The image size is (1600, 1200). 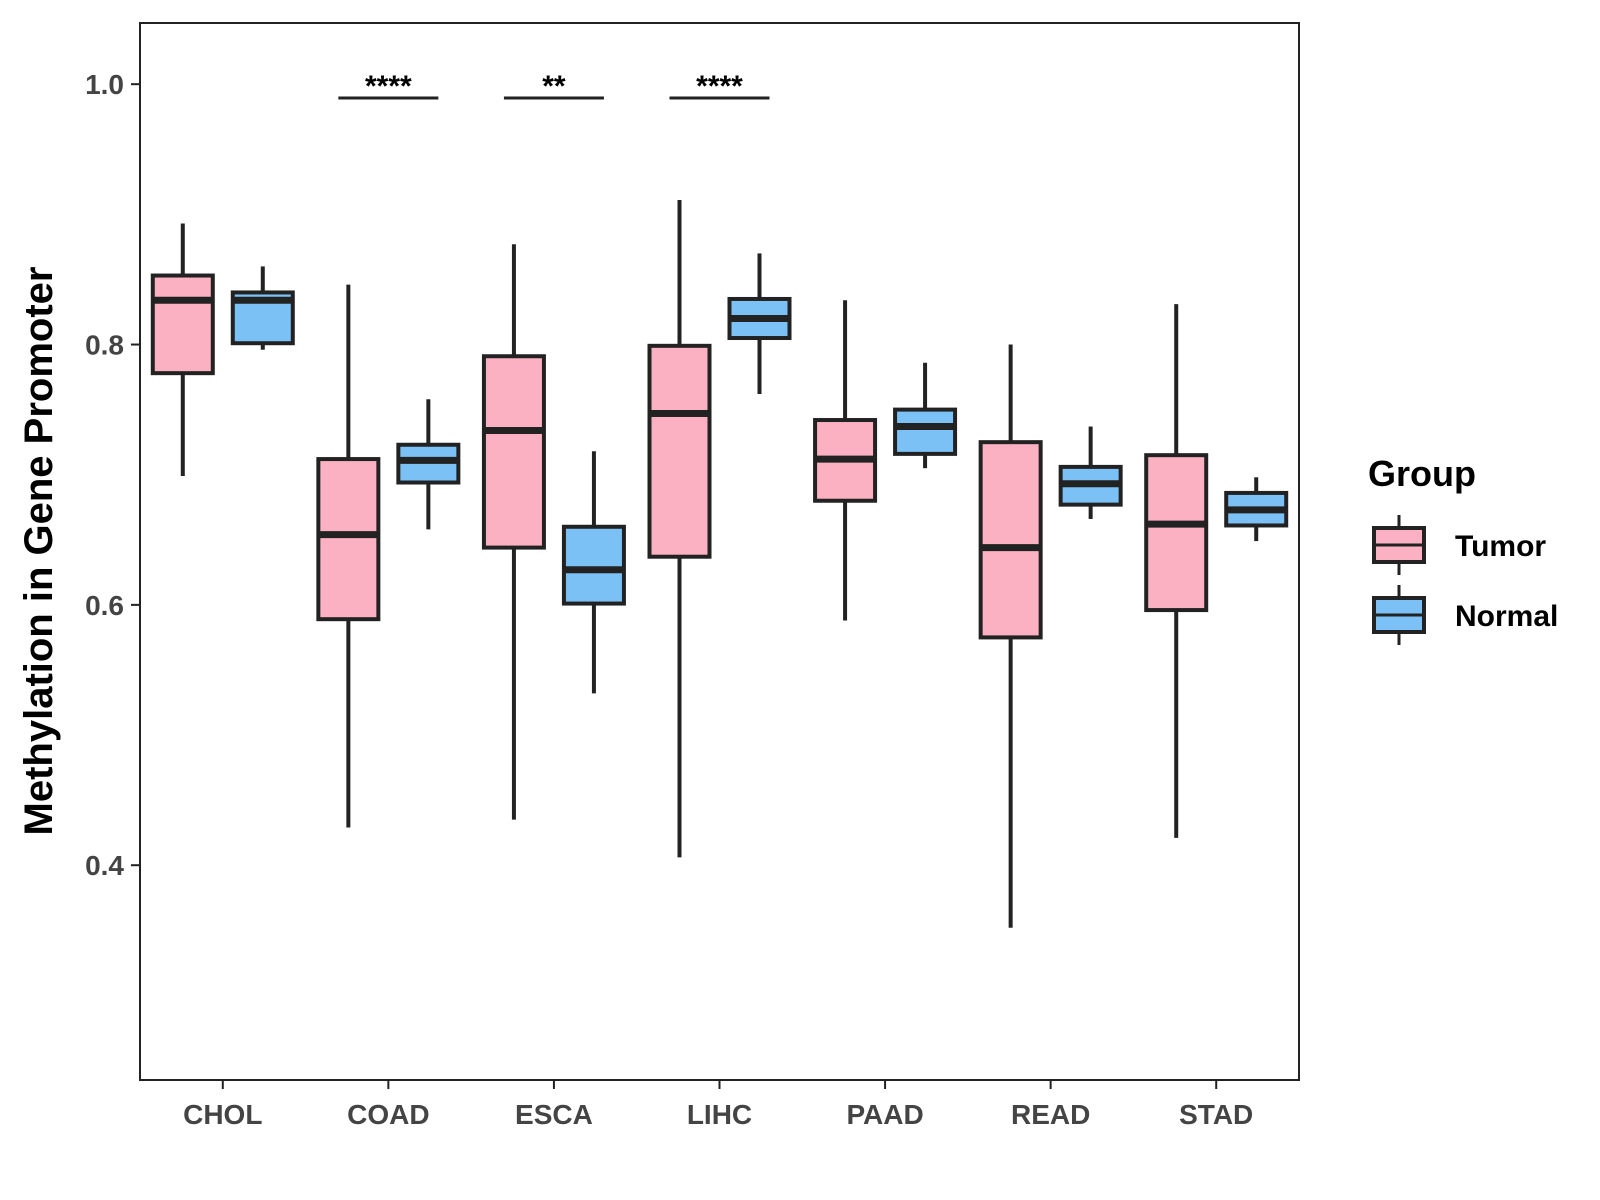 I want to click on legend-label: Normal, so click(x=1506, y=616).